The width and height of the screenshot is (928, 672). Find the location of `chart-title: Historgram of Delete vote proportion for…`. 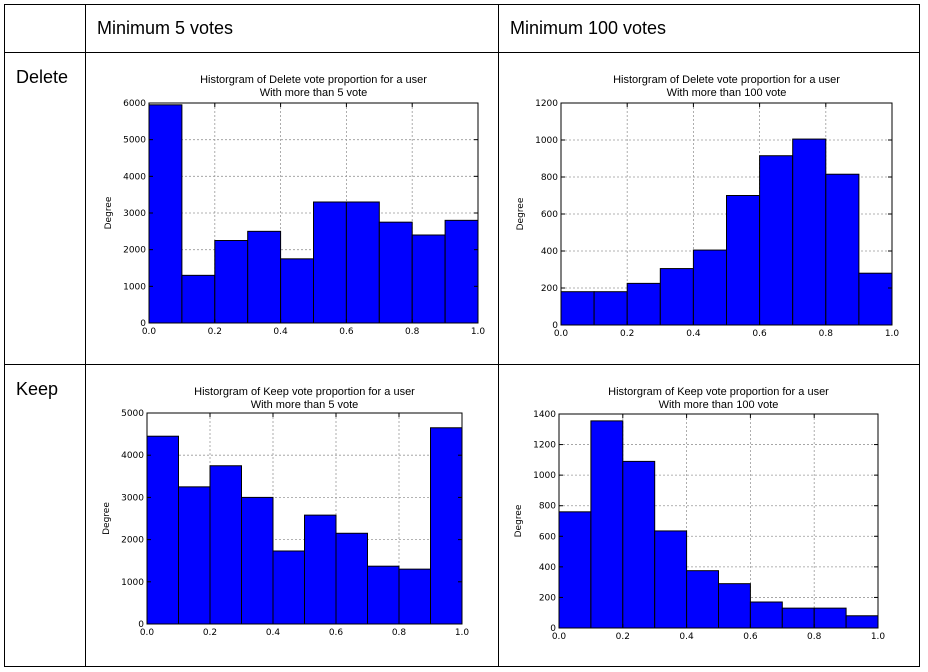

chart-title: Historgram of Delete vote proportion for… is located at coordinates (726, 80).